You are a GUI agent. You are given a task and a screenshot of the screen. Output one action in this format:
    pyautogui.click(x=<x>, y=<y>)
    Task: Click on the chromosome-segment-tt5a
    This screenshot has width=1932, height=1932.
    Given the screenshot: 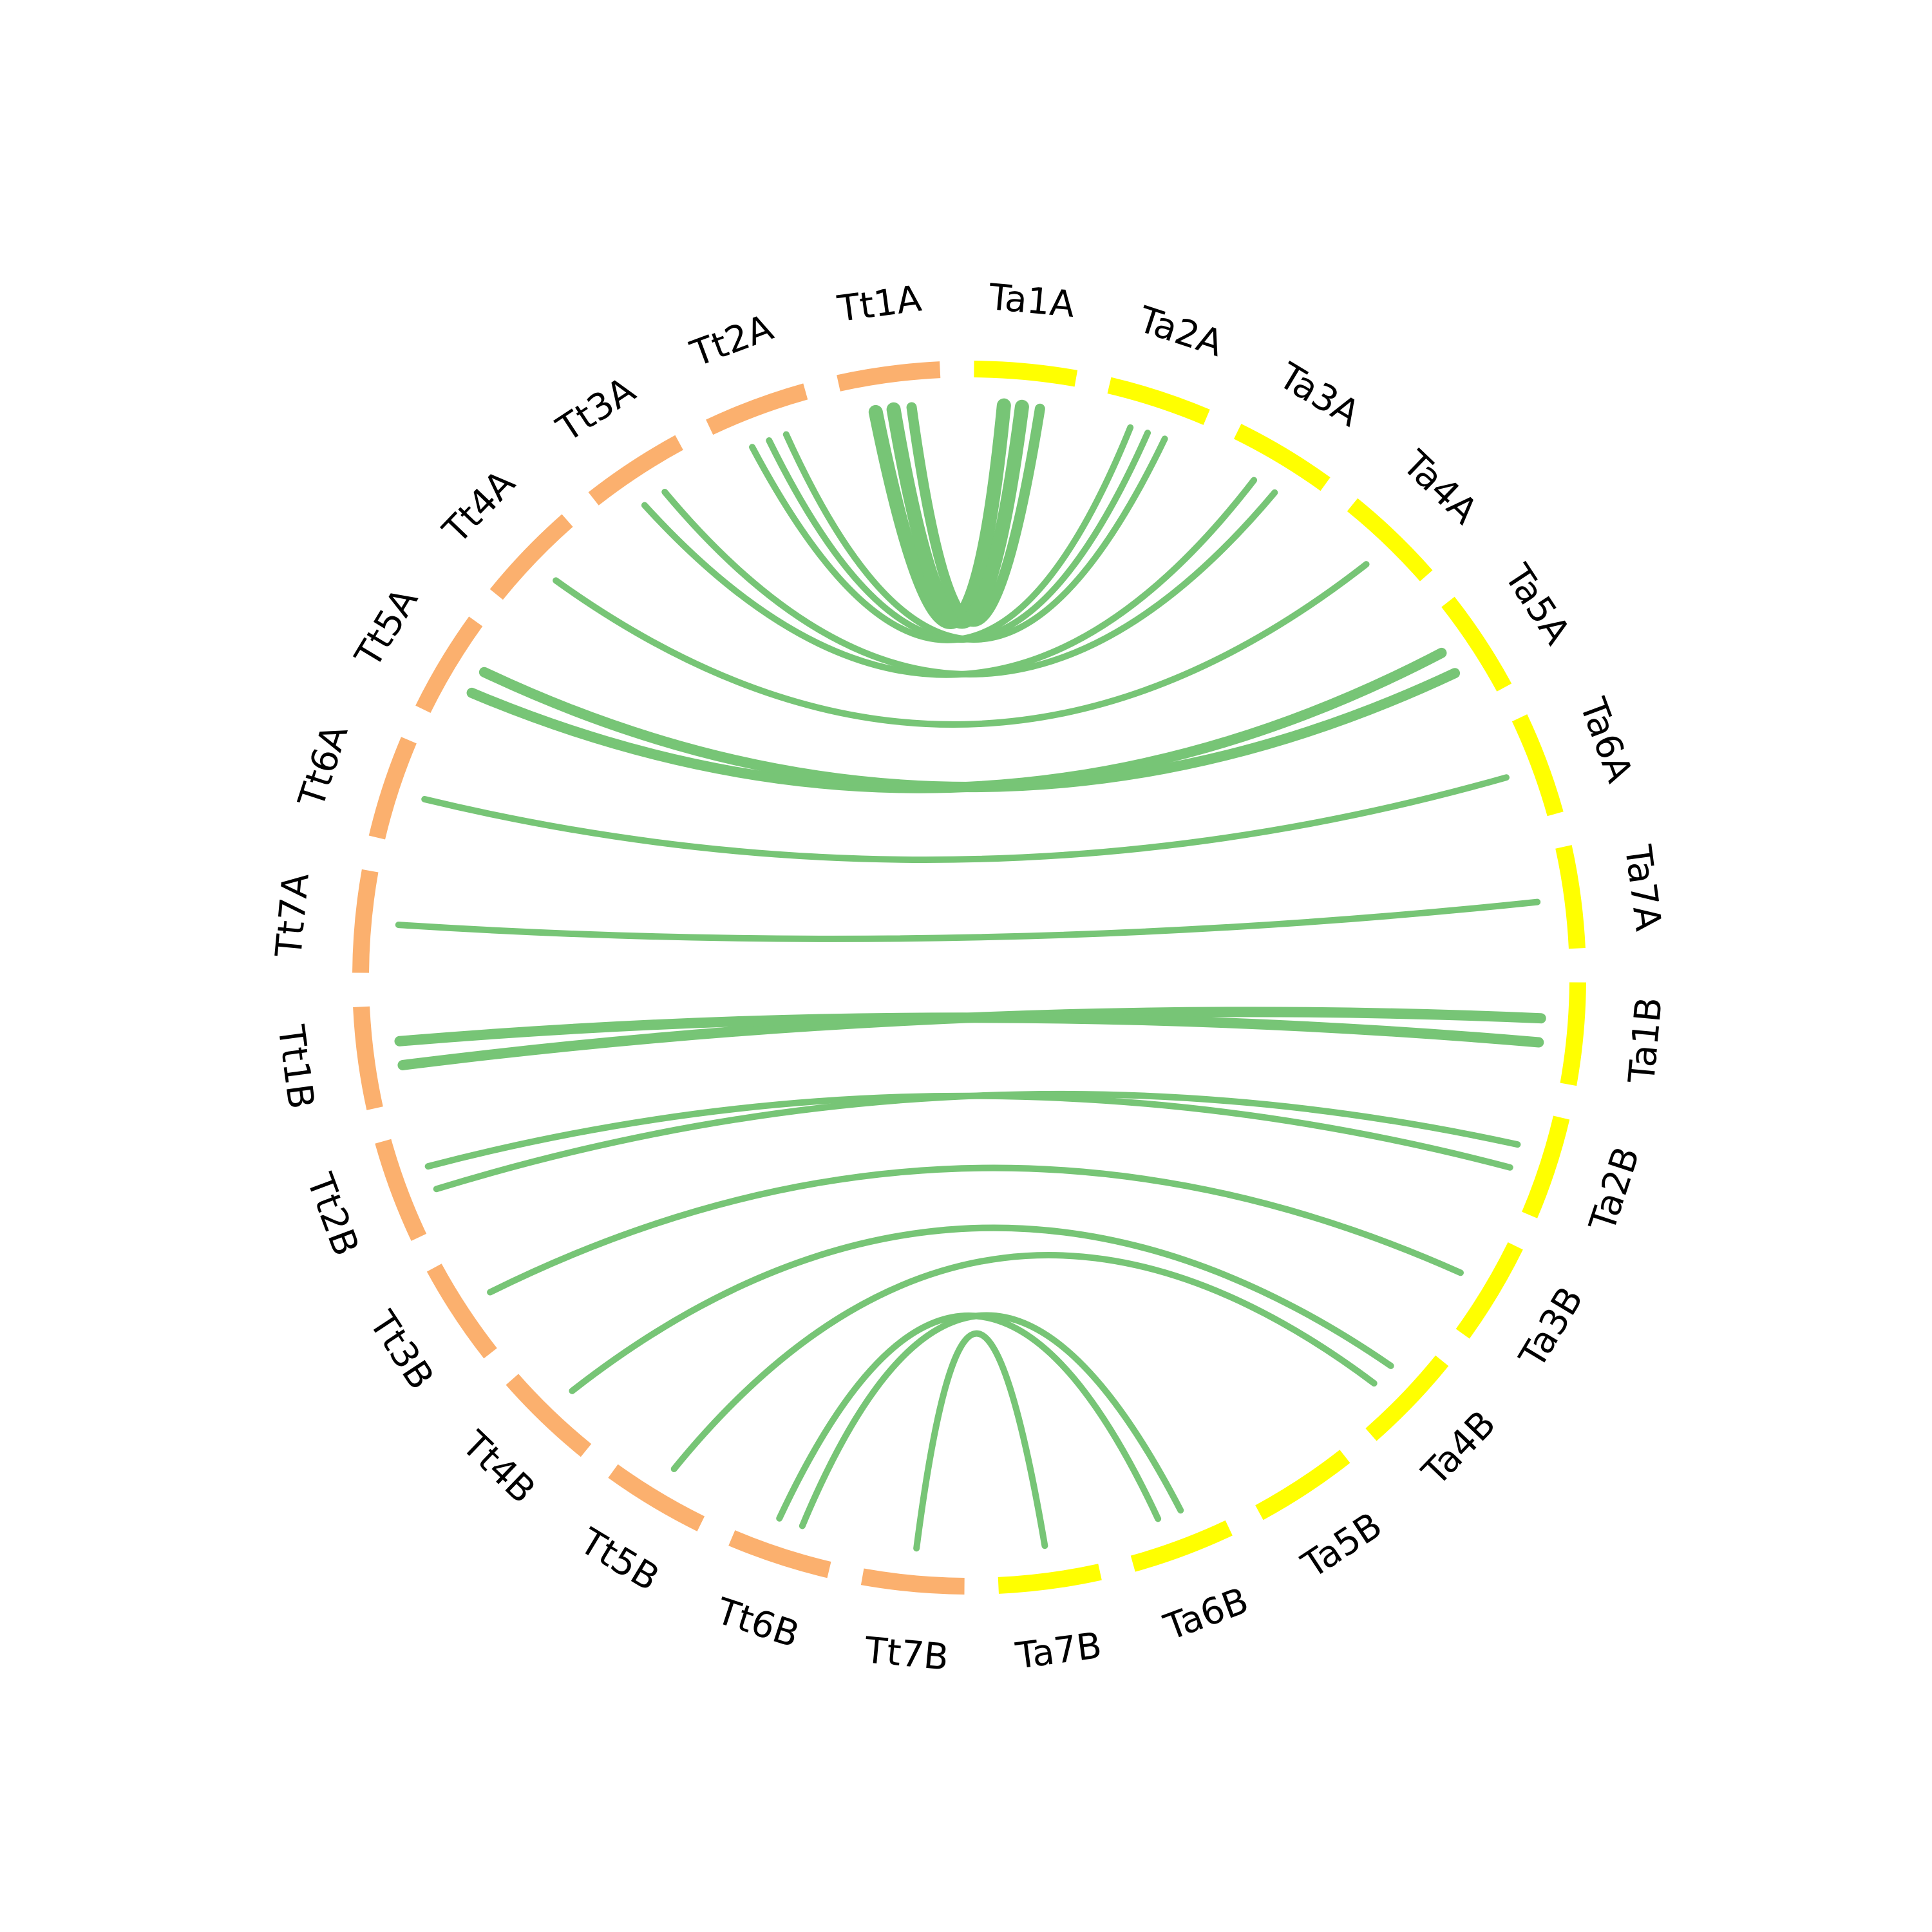 What is the action you would take?
    pyautogui.click(x=449, y=665)
    